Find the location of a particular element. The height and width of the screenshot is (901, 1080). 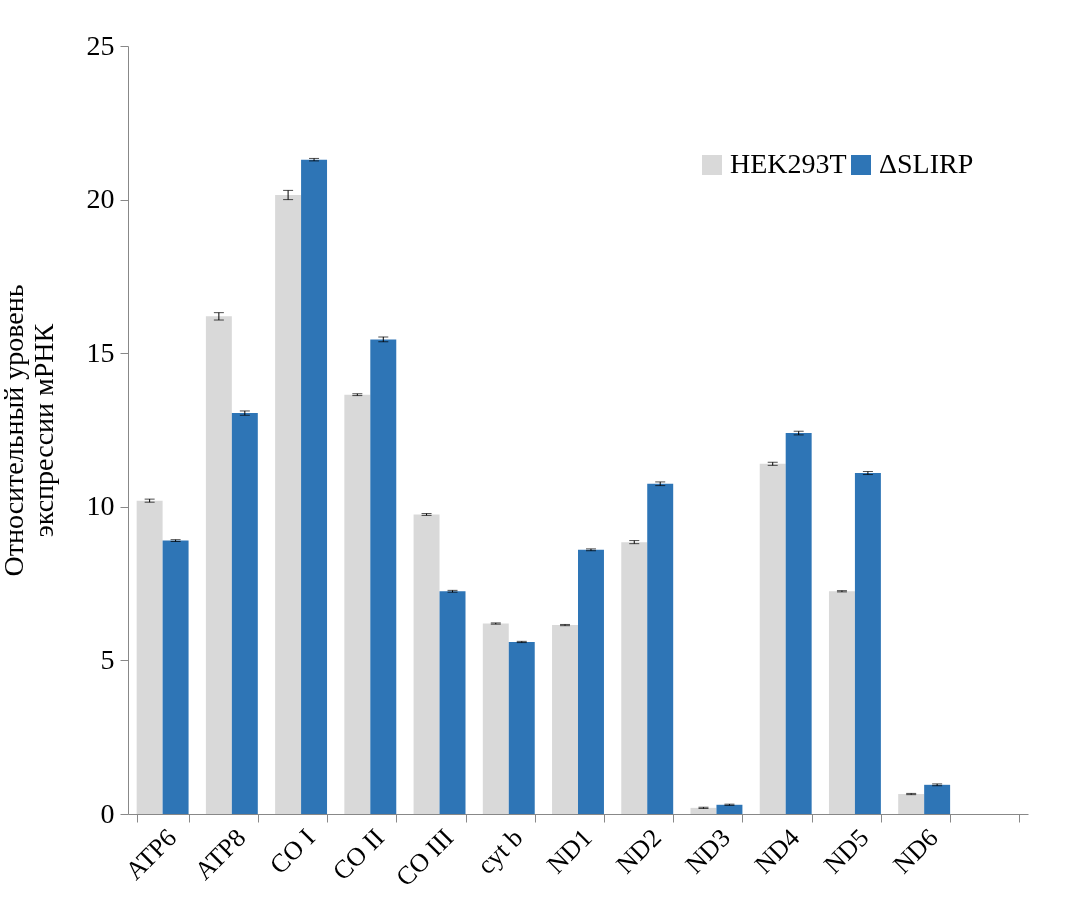

y-tick-label: 25 is located at coordinates (100, 45).